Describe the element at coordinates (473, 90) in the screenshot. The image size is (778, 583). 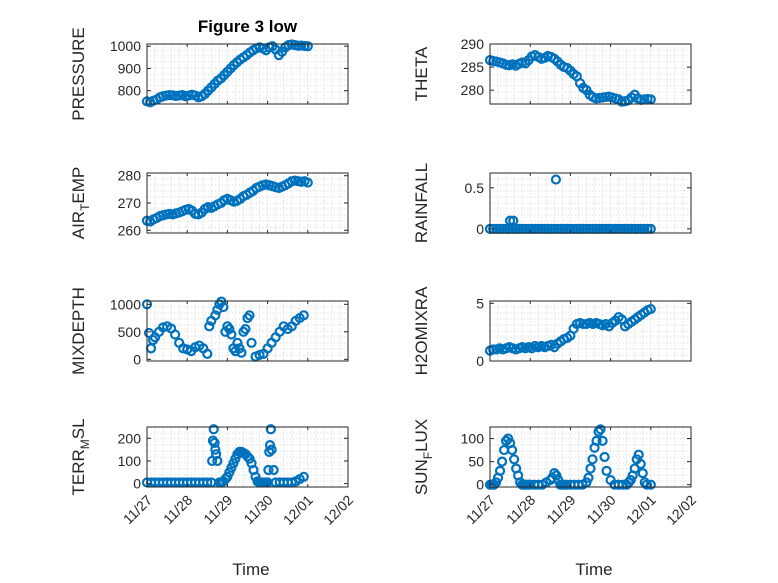
I see `theta-ytick-label: 280` at that location.